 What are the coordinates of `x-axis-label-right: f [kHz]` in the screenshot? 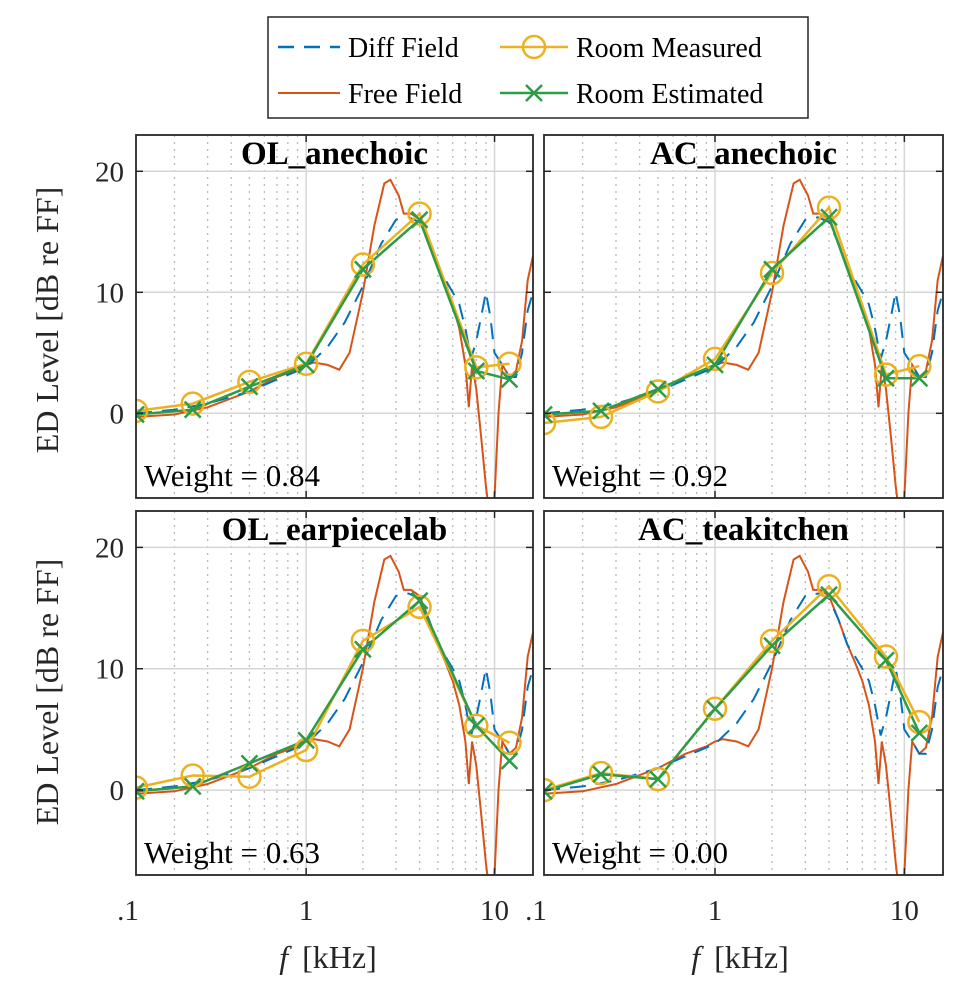 It's located at (740, 957).